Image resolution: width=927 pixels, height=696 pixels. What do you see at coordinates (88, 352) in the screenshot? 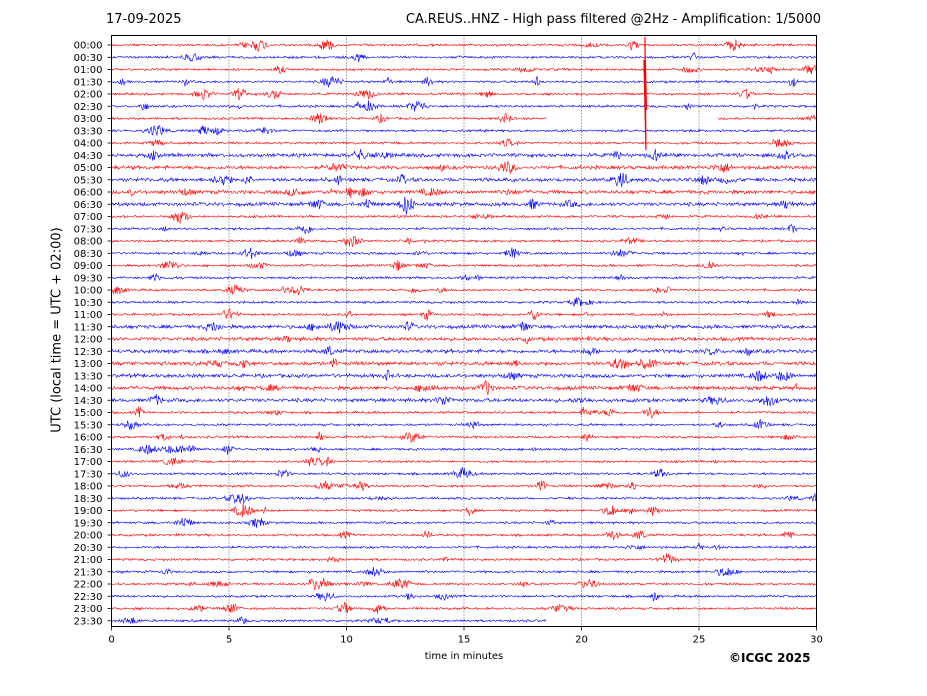
I see `row-label: 12:30` at bounding box center [88, 352].